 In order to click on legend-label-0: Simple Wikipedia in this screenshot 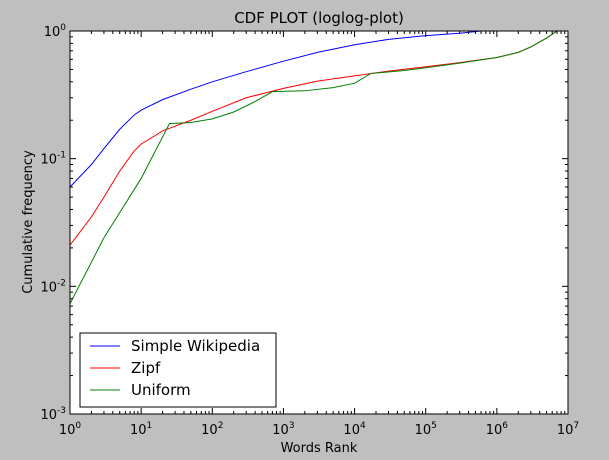, I will do `click(195, 346)`.